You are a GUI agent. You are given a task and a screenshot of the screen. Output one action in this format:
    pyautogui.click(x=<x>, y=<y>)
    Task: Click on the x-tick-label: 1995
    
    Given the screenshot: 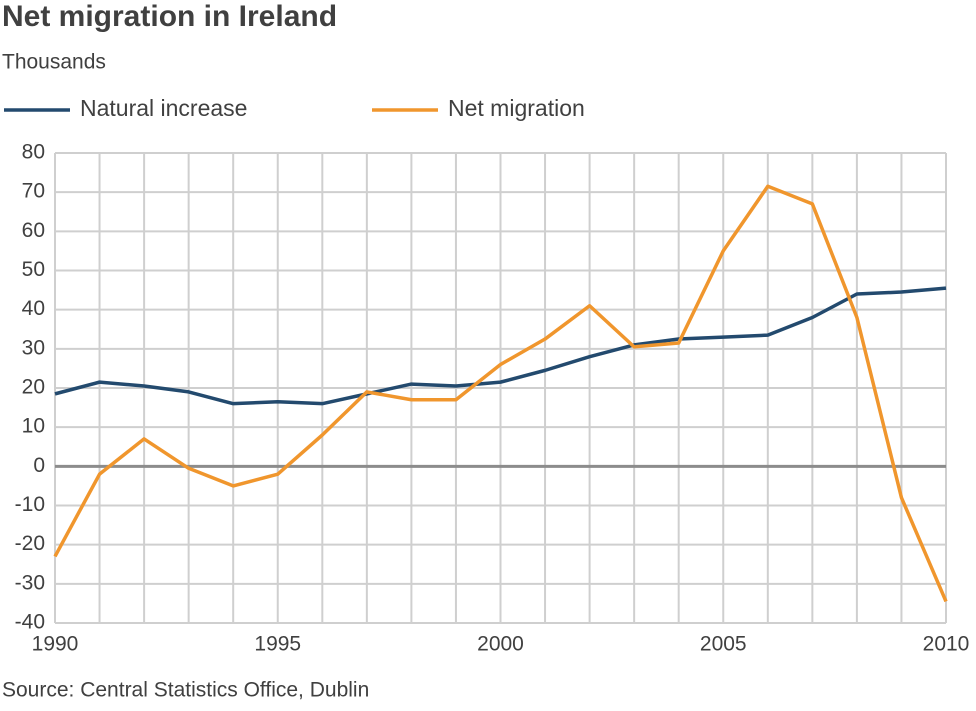 What is the action you would take?
    pyautogui.click(x=277, y=644)
    